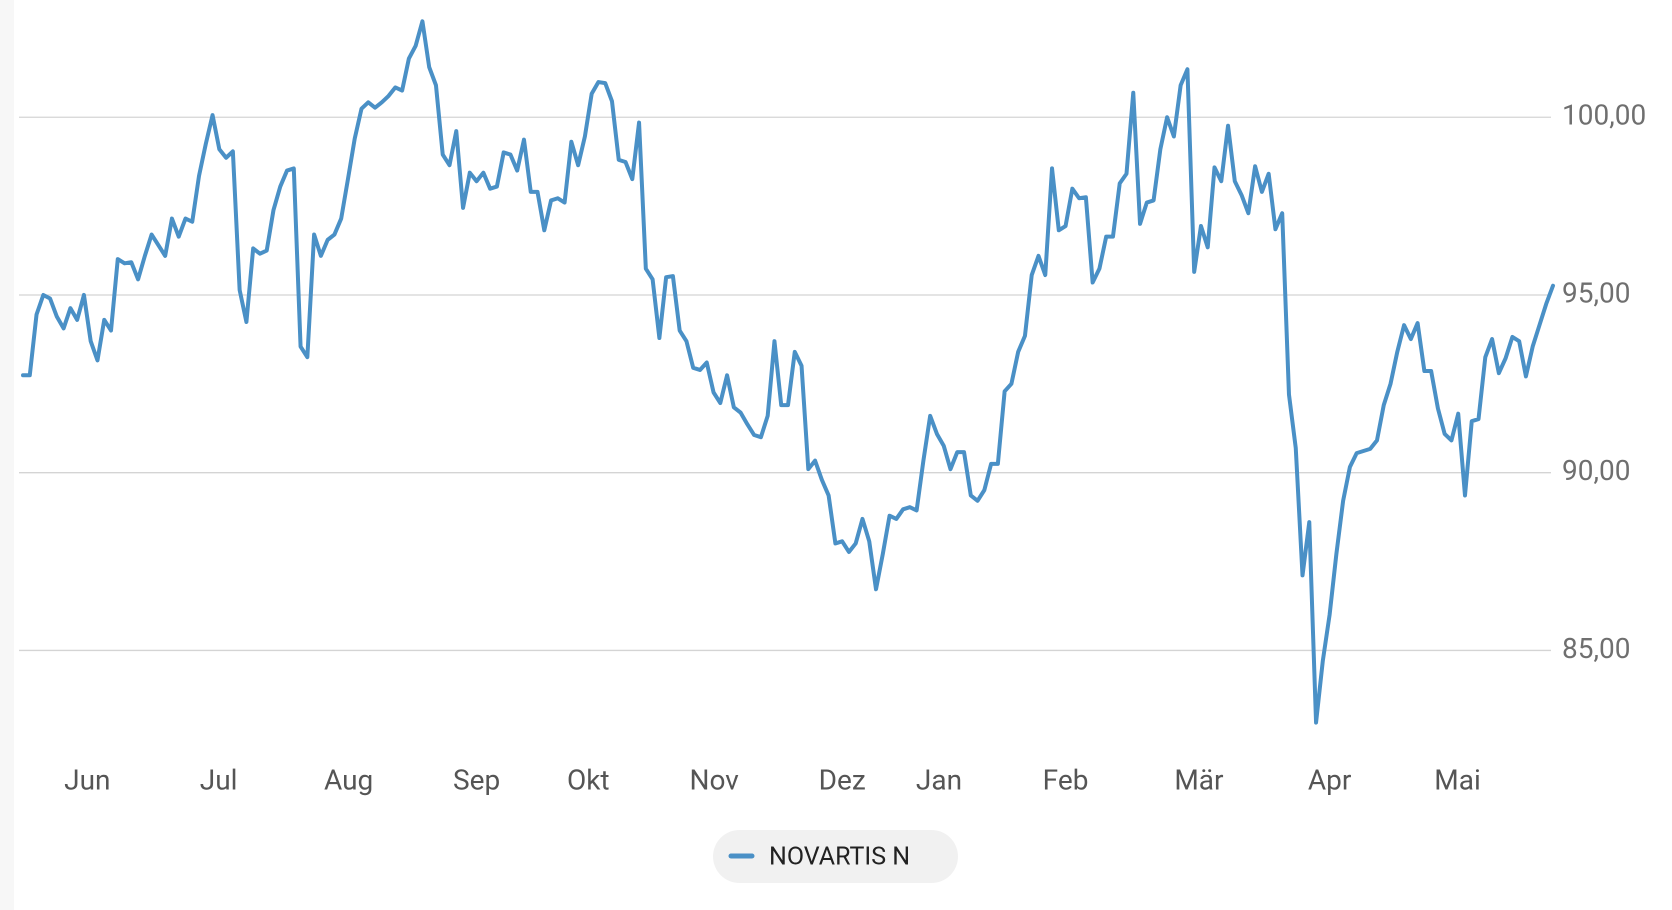 The height and width of the screenshot is (910, 1672). Describe the element at coordinates (1066, 779) in the screenshot. I see `x-tick-label: Feb` at that location.